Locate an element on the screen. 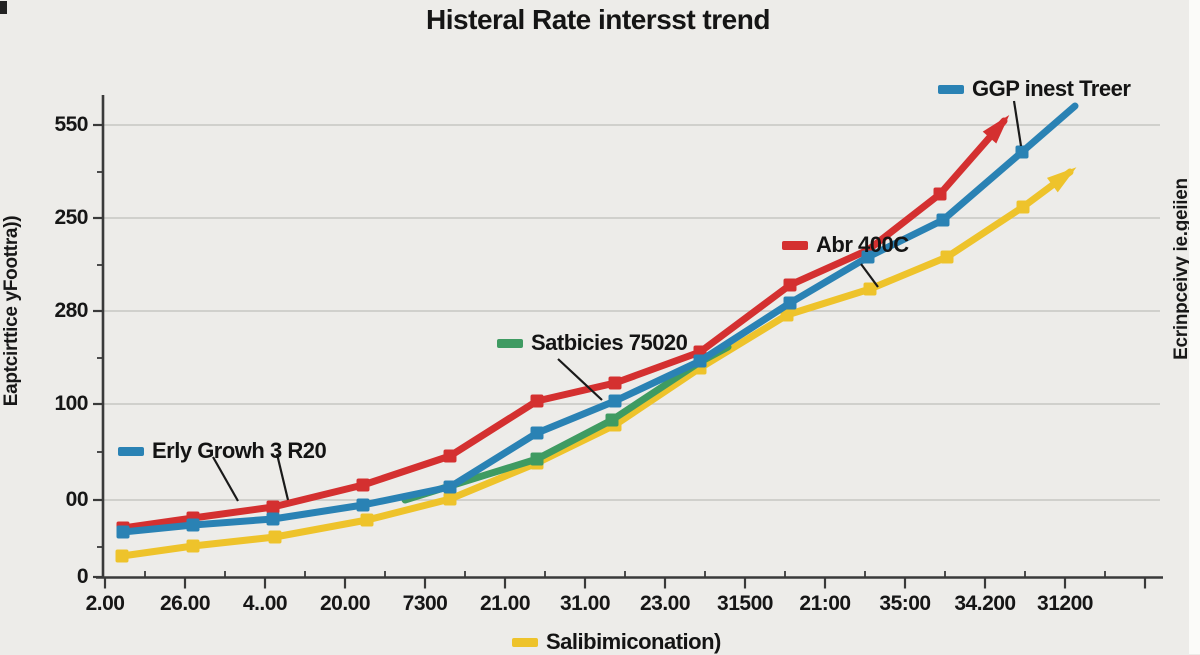 This screenshot has height=655, width=1200. legend-label: Erly Growh 3 R20 is located at coordinates (239, 450).